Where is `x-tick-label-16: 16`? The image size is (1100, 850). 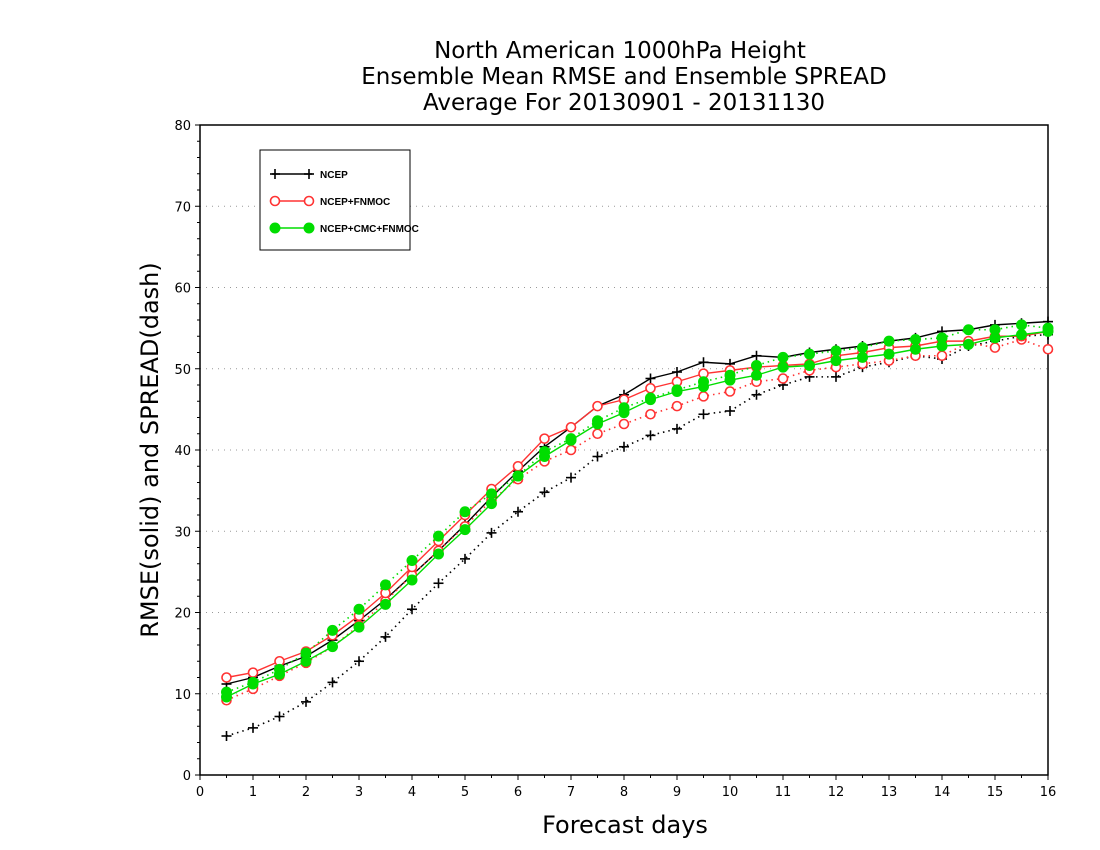
x-tick-label-16: 16 is located at coordinates (1048, 792).